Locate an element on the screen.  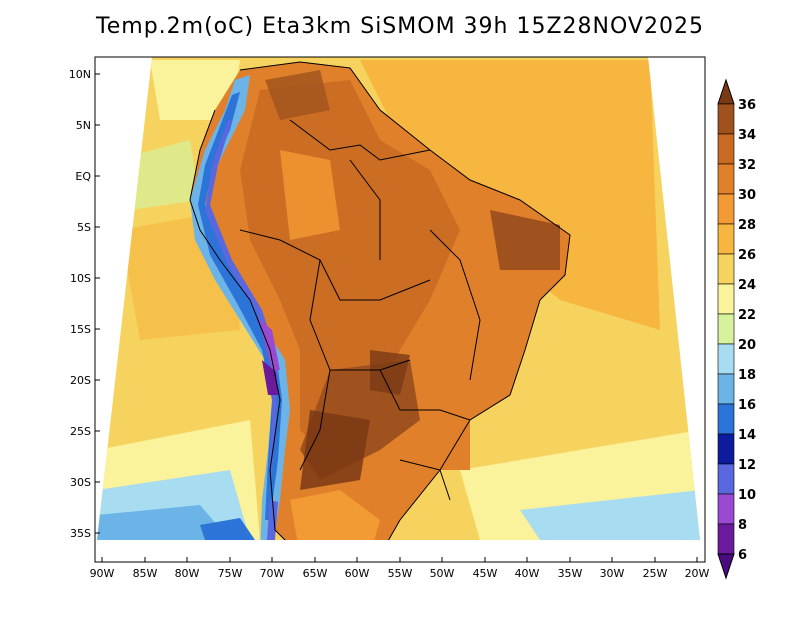
andes-cold-band is located at coordinates (240, 307).